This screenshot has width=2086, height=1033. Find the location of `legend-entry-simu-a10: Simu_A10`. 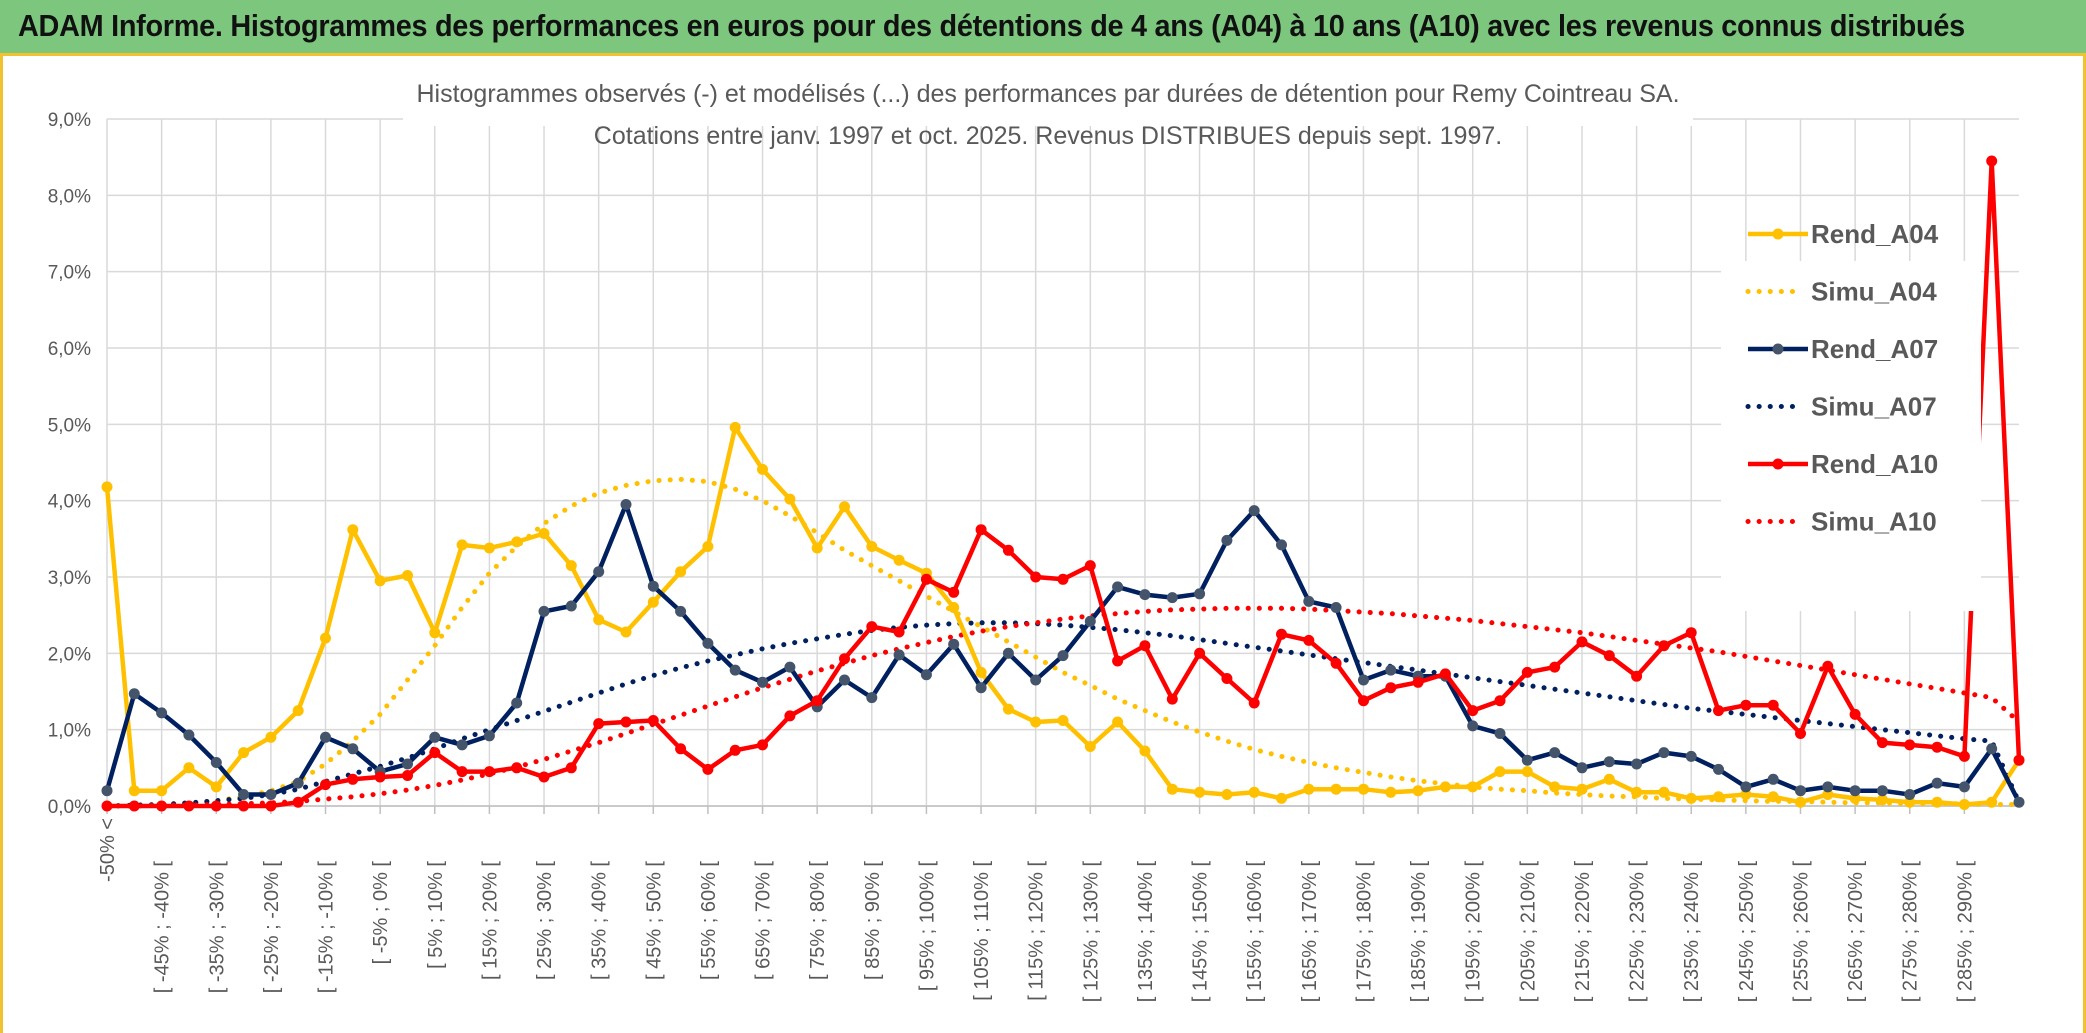

legend-entry-simu-a10: Simu_A10 is located at coordinates (1841, 522).